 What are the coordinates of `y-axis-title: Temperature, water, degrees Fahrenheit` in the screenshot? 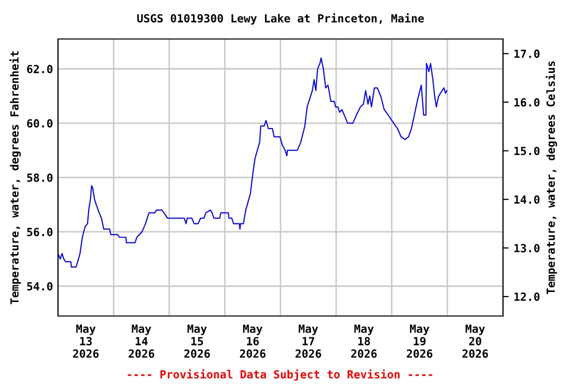 It's located at (15, 177).